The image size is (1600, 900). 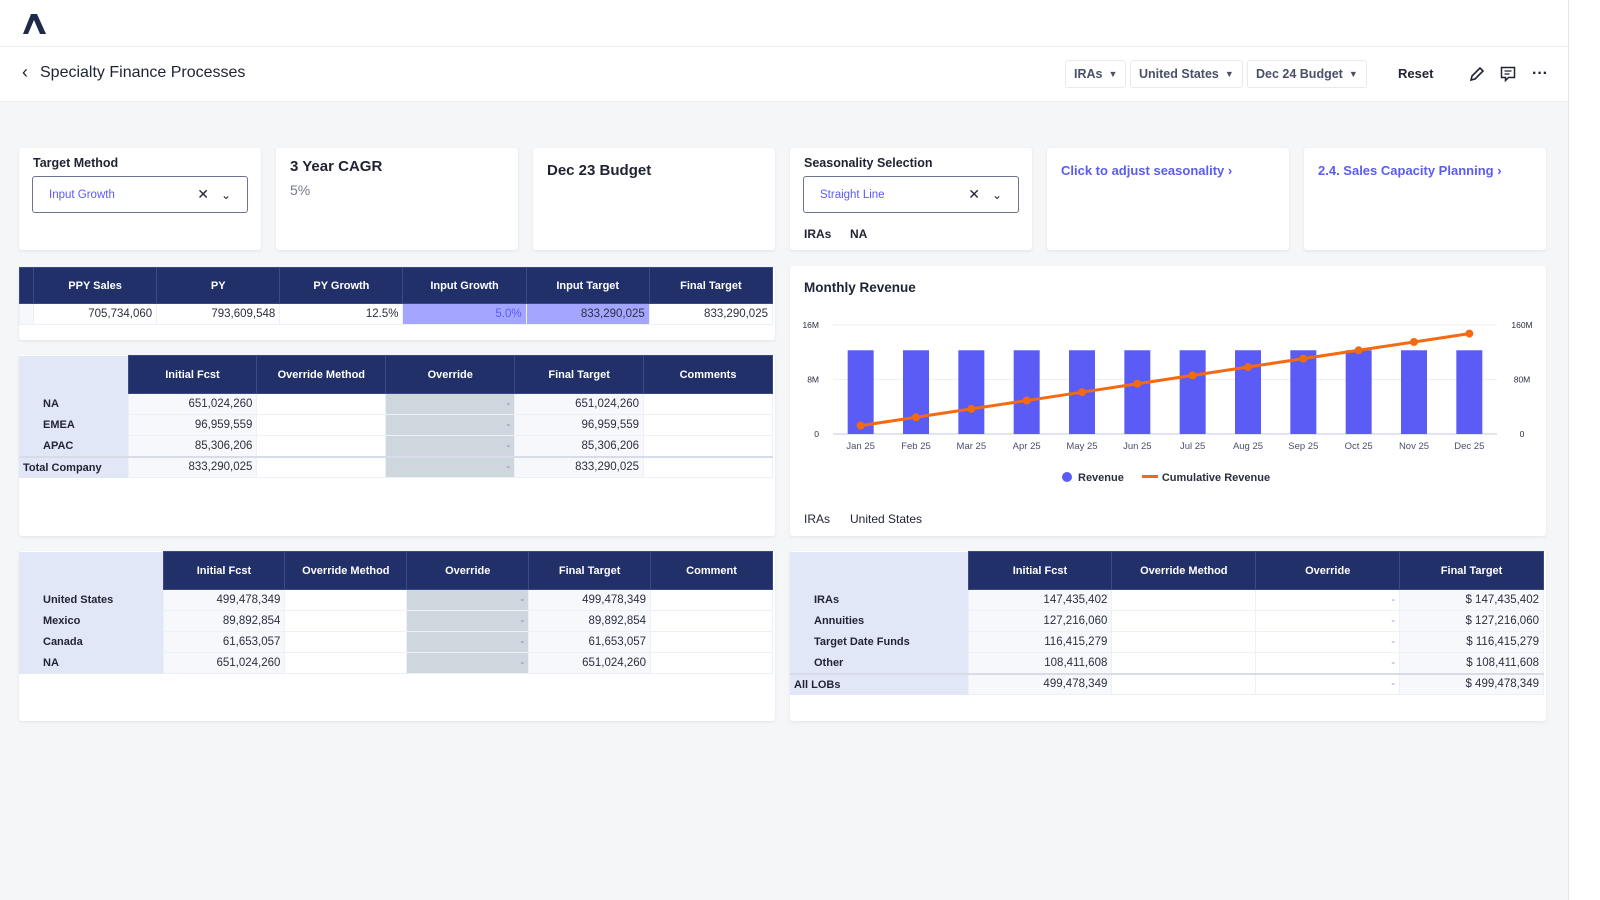 What do you see at coordinates (1146, 170) in the screenshot?
I see `adjust-seasonality-link: Click to adjust seasonality ›` at bounding box center [1146, 170].